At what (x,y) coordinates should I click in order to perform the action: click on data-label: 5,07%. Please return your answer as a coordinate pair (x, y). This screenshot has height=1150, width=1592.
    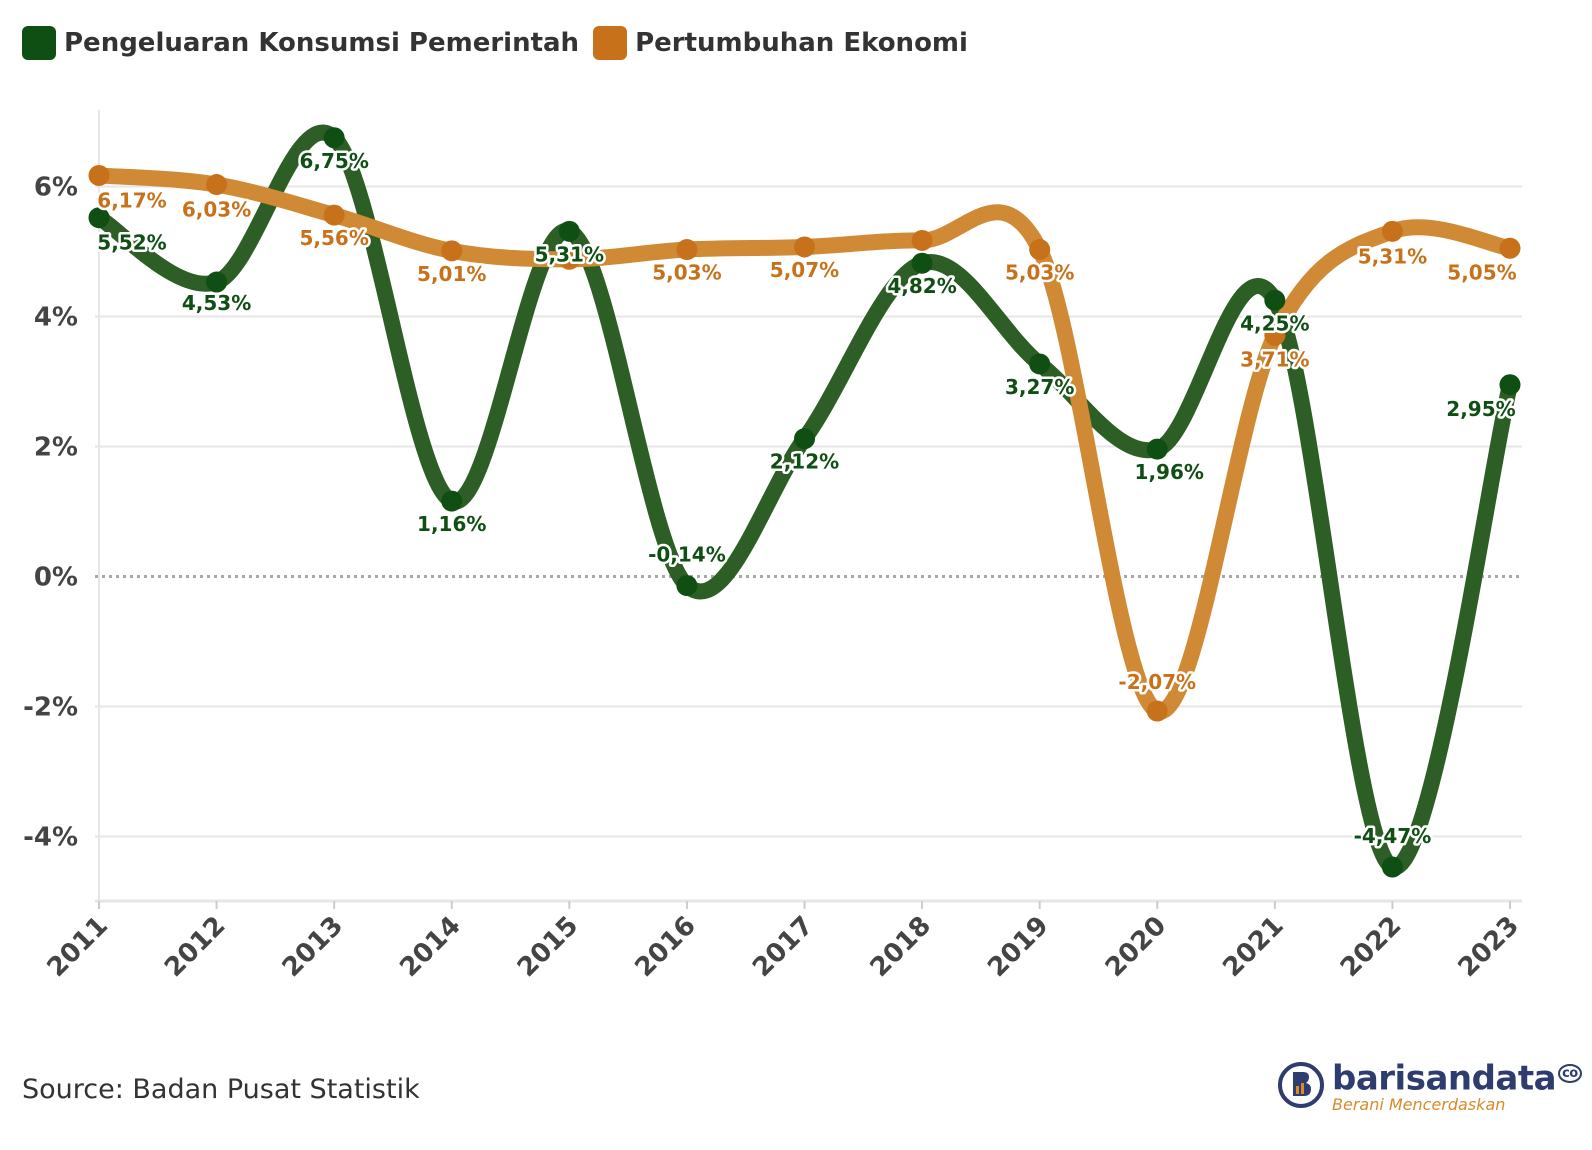
    Looking at the image, I should click on (804, 270).